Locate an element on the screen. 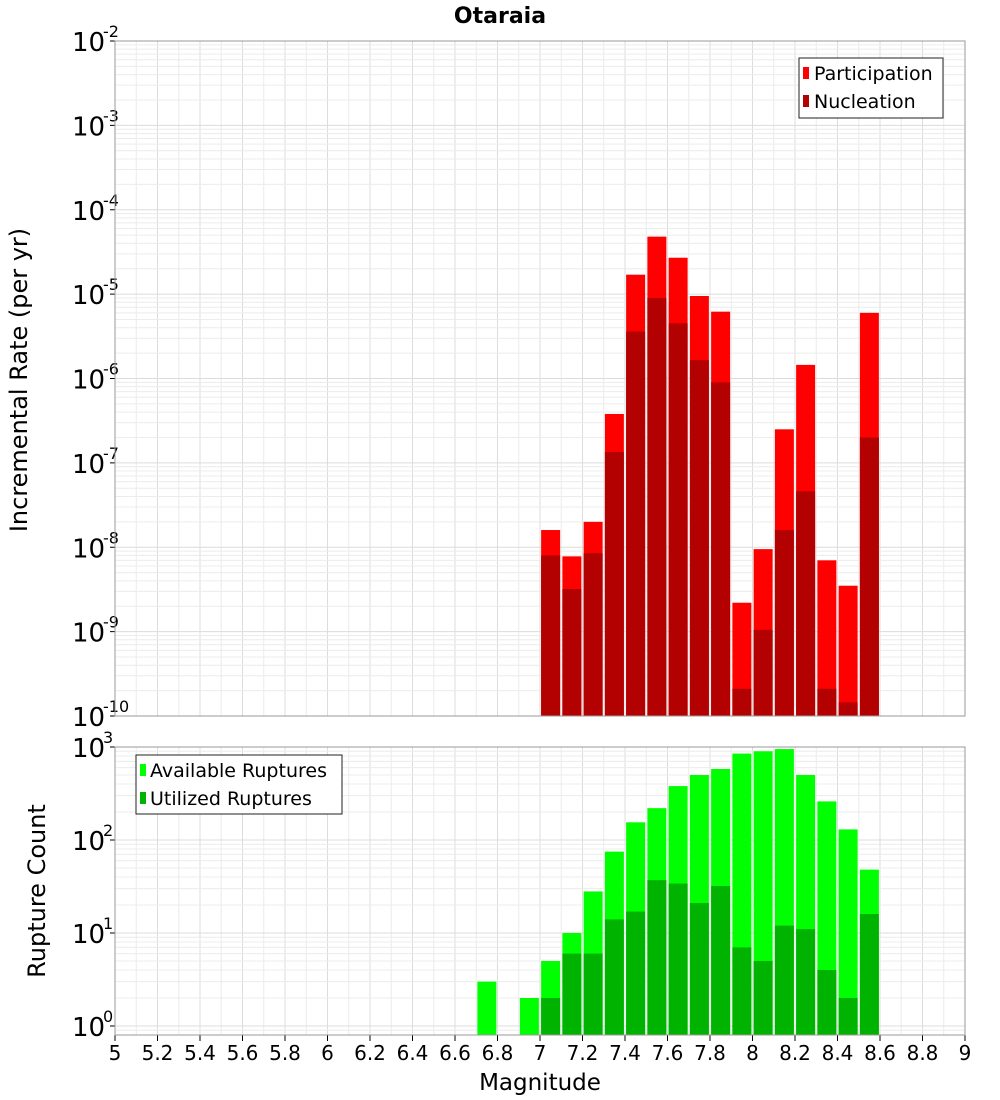  rate-y-tick-label: 10⁻⁸ is located at coordinates (95, 546).